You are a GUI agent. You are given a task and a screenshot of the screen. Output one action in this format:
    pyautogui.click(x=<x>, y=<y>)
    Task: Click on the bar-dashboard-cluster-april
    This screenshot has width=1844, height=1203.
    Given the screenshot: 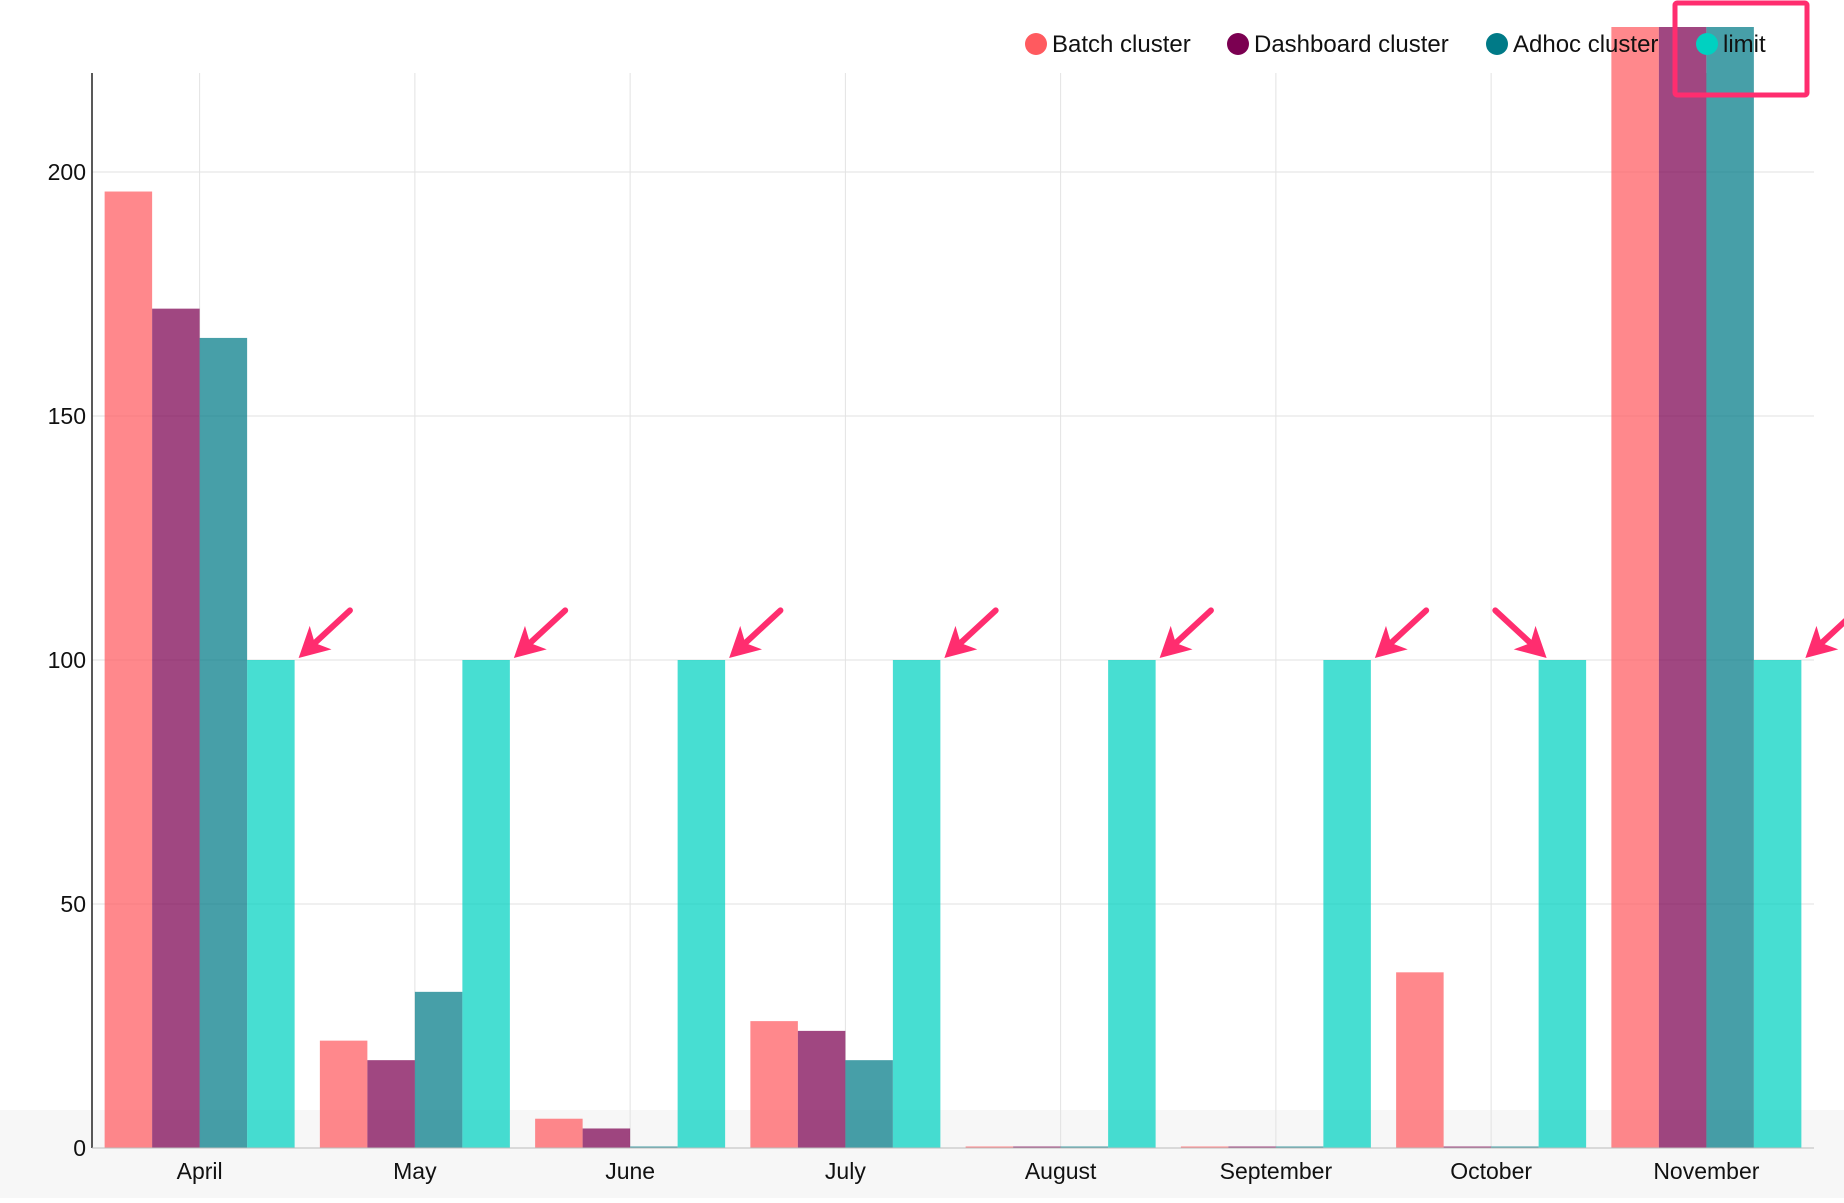 What is the action you would take?
    pyautogui.click(x=176, y=728)
    